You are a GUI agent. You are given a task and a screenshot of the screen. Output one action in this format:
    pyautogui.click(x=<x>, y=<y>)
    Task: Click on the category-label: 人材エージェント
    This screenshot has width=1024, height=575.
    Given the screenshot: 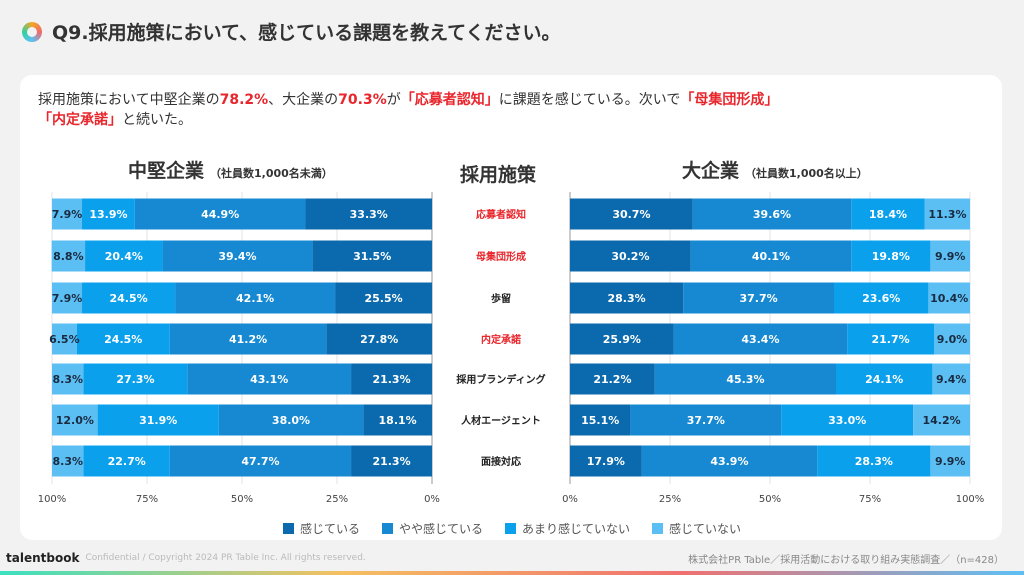 What is the action you would take?
    pyautogui.click(x=501, y=420)
    